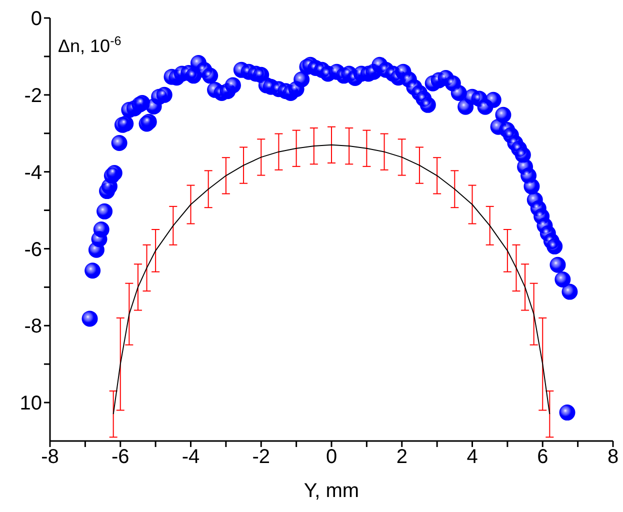 Image resolution: width=623 pixels, height=512 pixels. I want to click on x-tick-label: 8, so click(613, 457).